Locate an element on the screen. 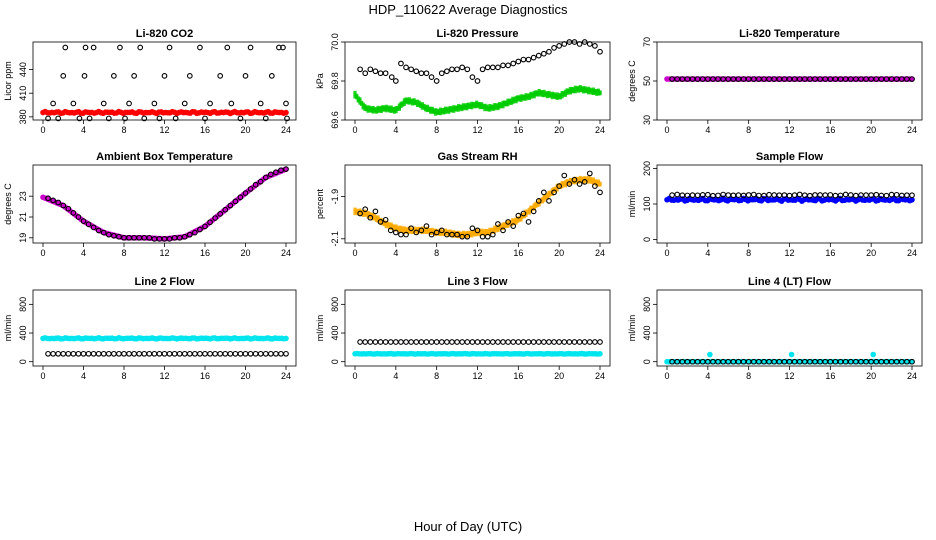  y-tick-label: -2.1 is located at coordinates (335, 239).